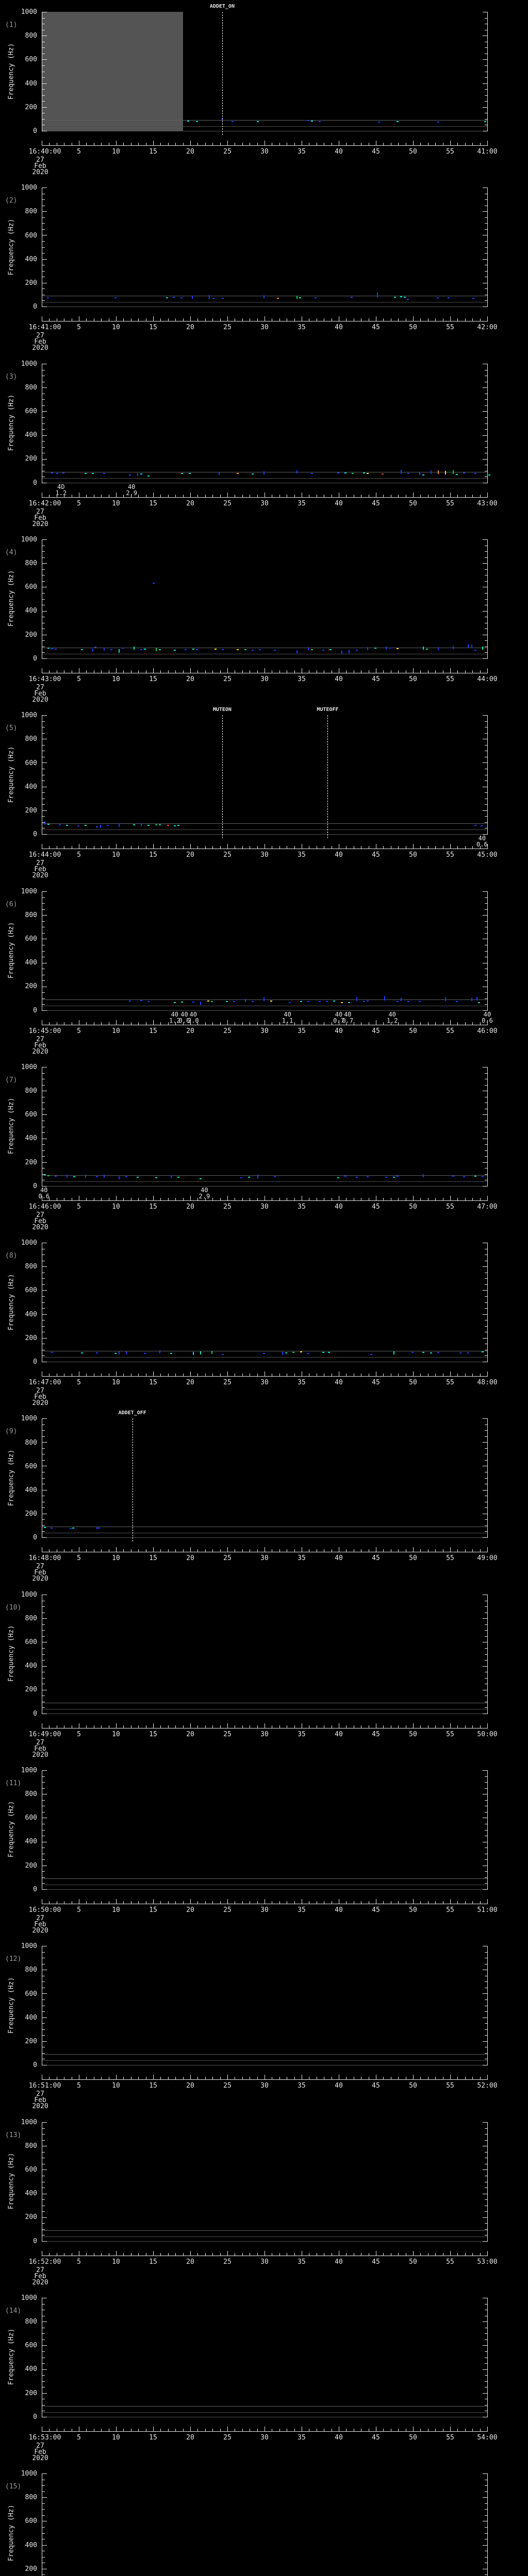  I want to click on x-tick-label: 55, so click(450, 679).